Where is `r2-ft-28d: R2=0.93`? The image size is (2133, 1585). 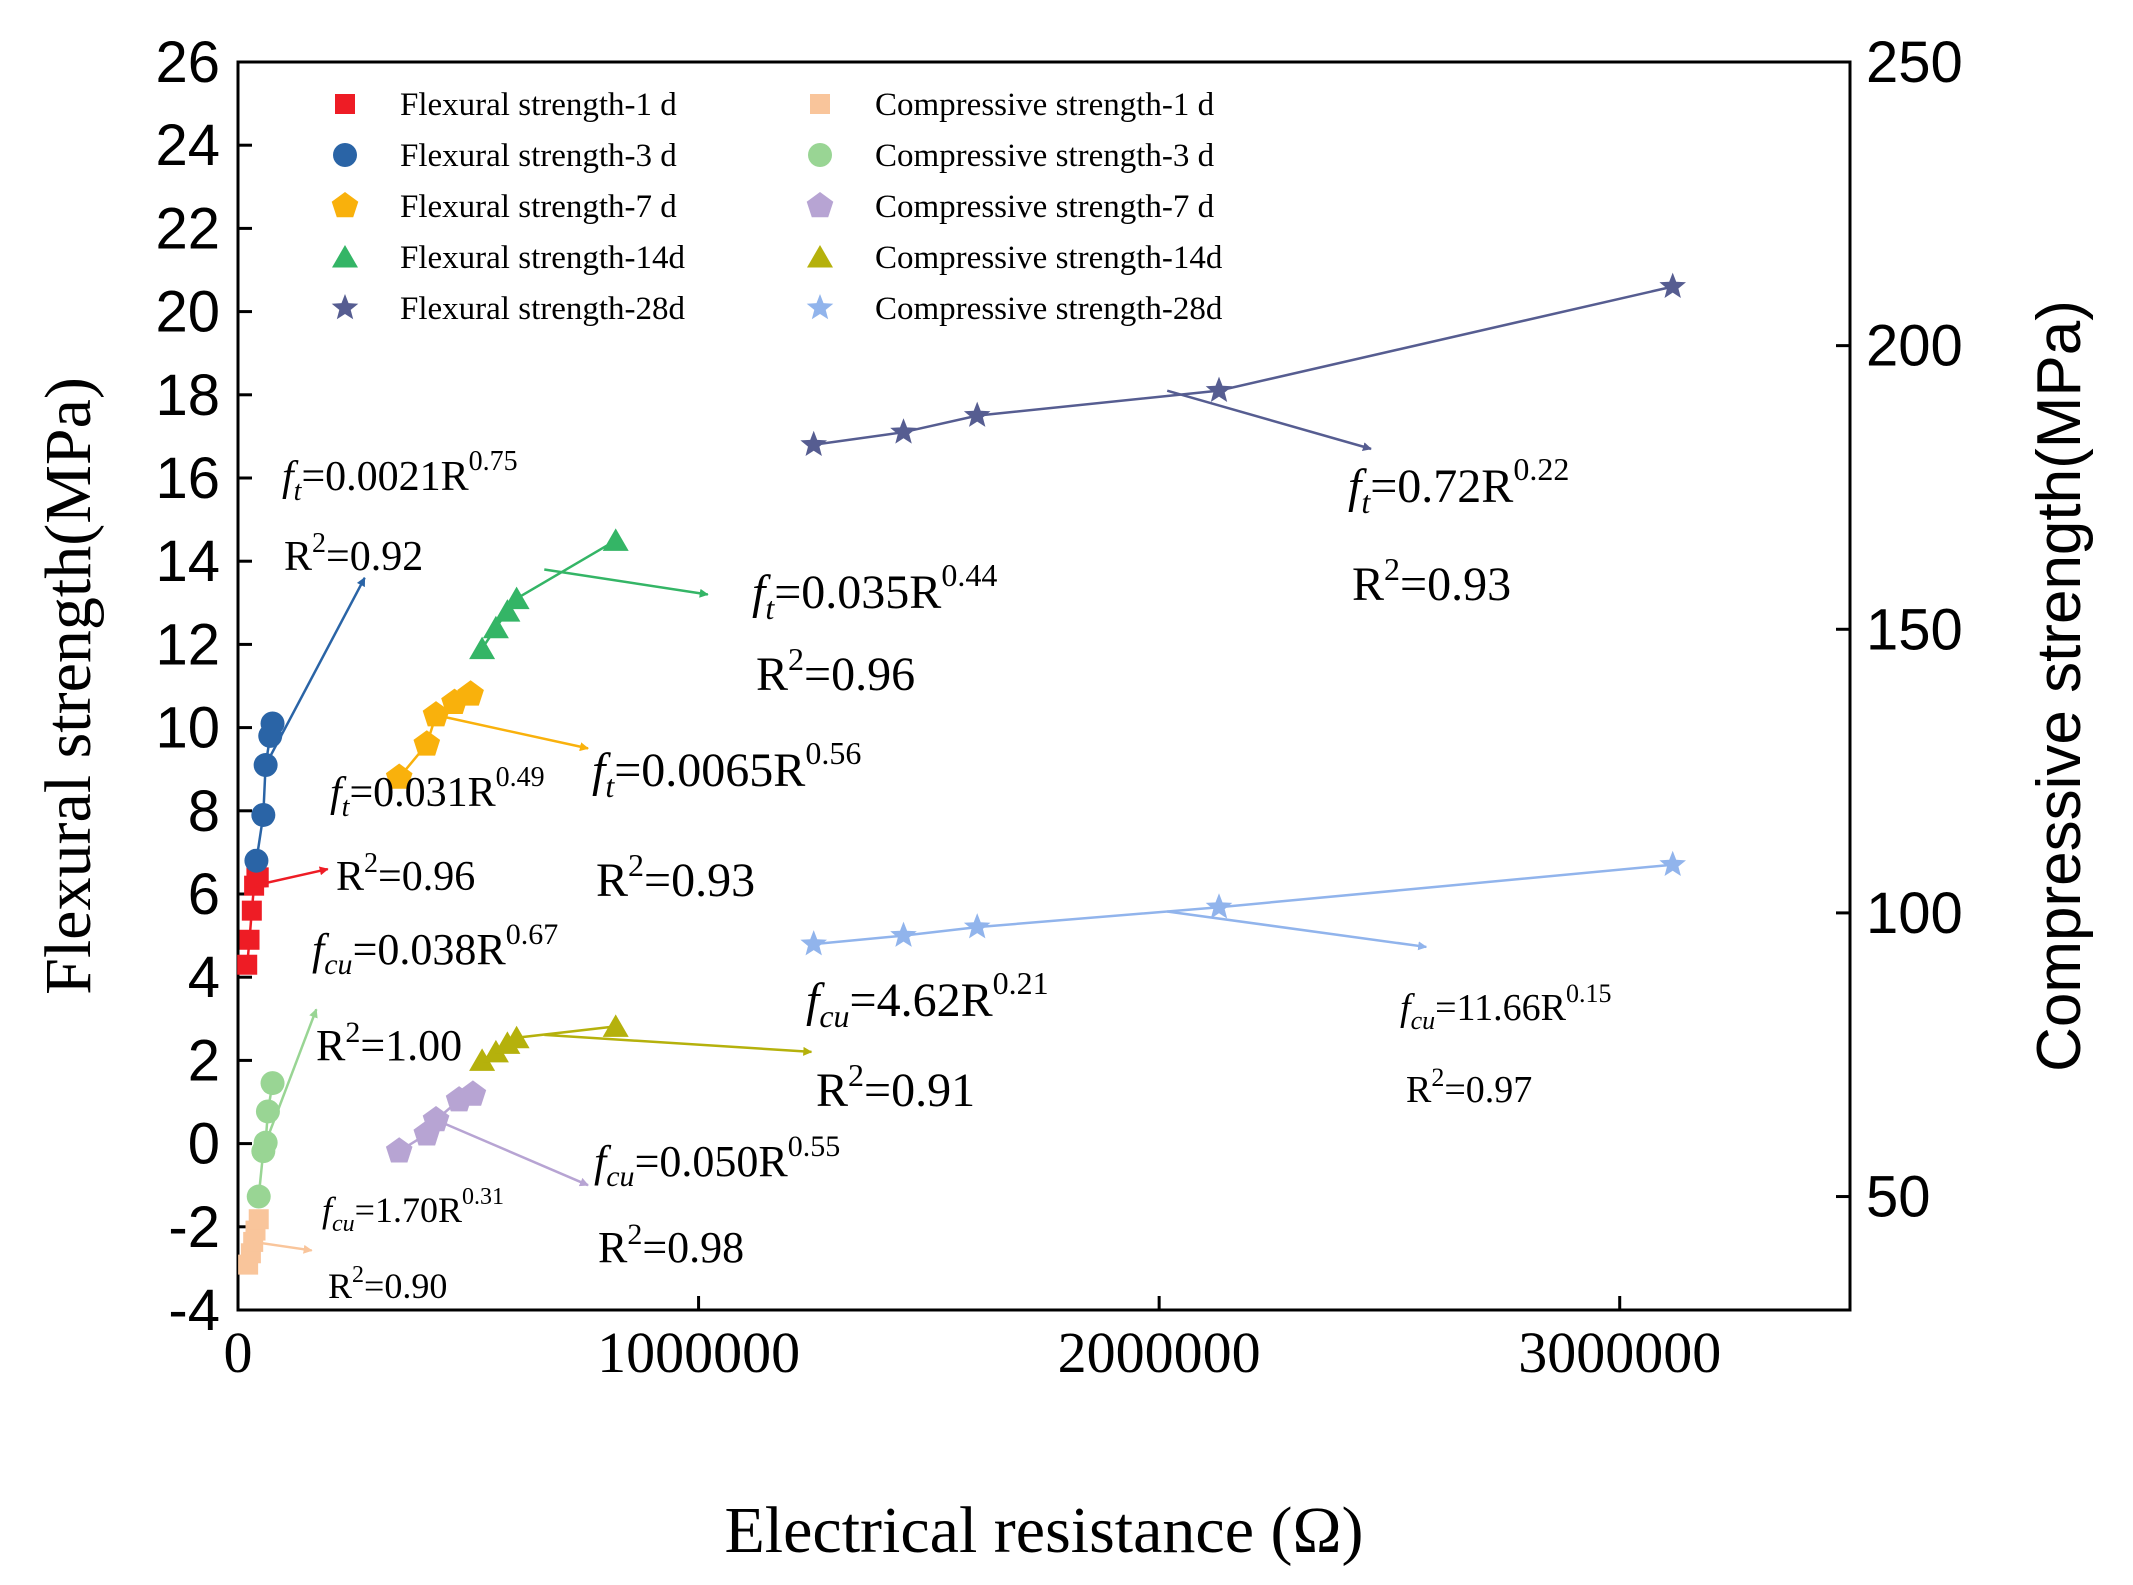 r2-ft-28d: R2=0.93 is located at coordinates (1431, 581).